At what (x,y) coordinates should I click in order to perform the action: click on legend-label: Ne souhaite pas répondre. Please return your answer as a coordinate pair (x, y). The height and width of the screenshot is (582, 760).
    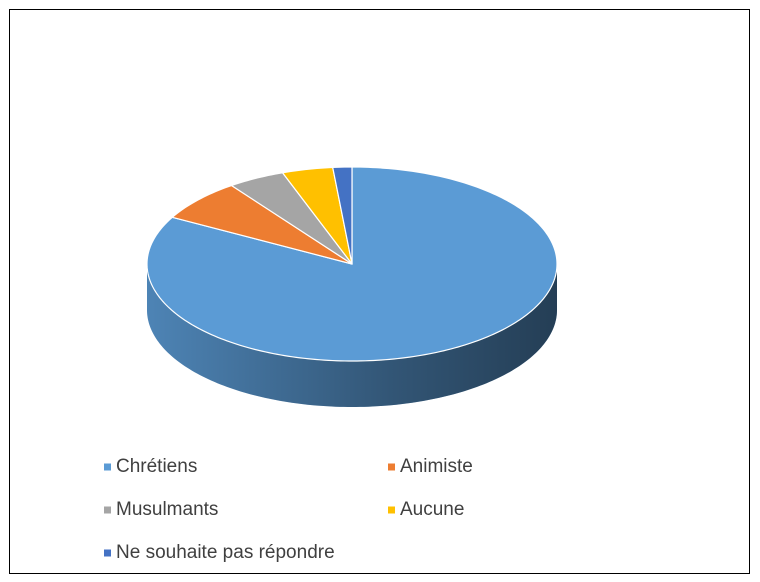
    Looking at the image, I should click on (225, 552).